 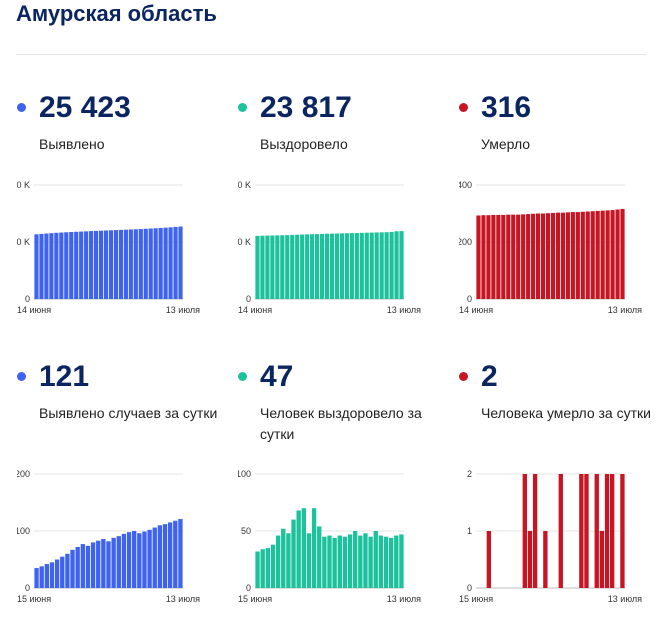 I want to click on detected-value: 25 423, so click(x=85, y=107).